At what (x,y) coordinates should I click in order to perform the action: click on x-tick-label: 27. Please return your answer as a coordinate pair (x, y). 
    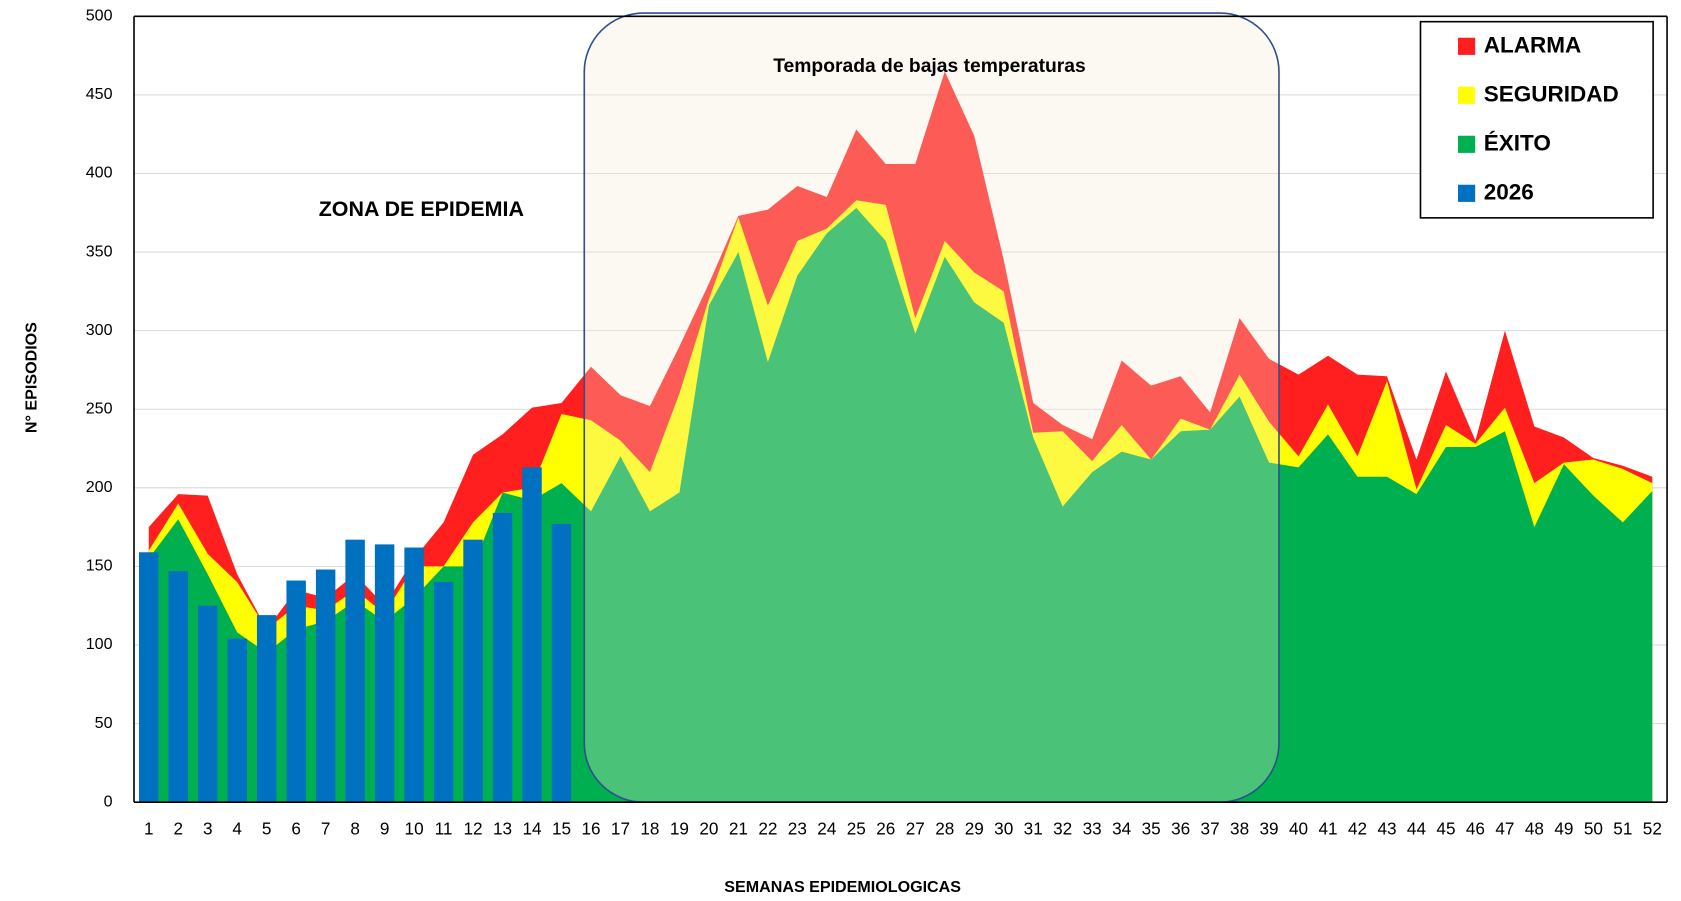
    Looking at the image, I should click on (915, 829).